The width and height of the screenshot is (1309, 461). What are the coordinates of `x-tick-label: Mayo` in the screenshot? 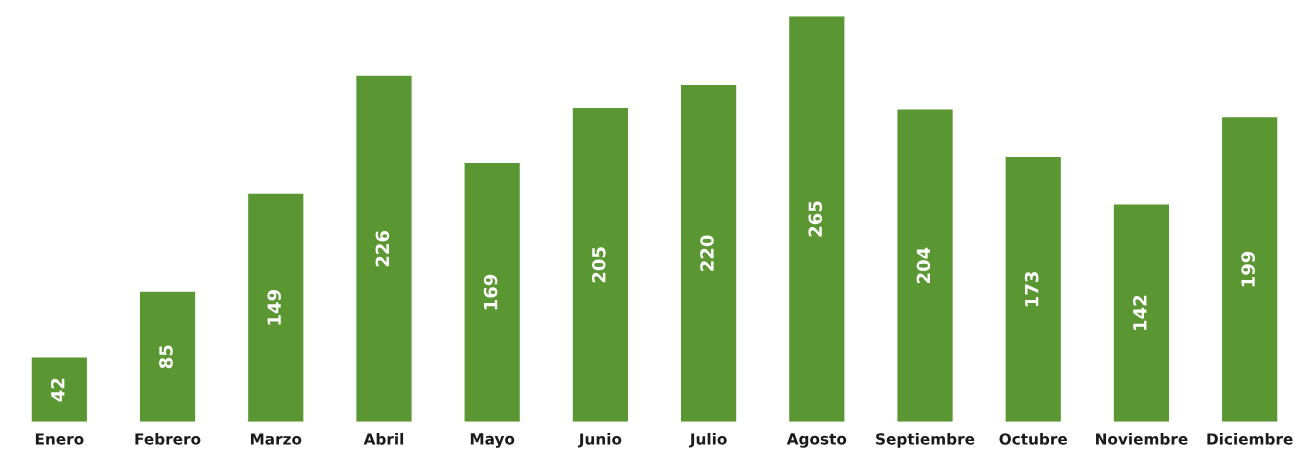 It's located at (492, 440).